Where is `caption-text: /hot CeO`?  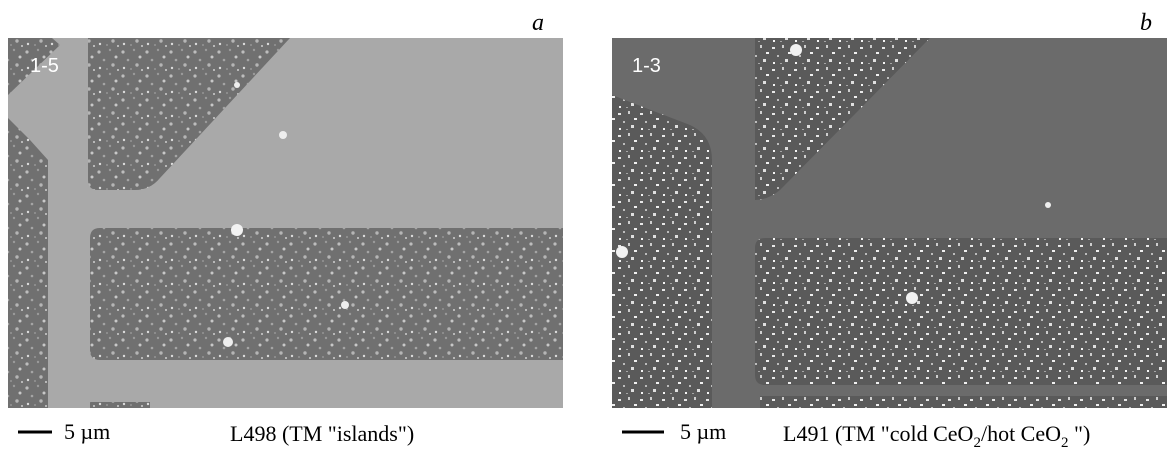
caption-text: /hot CeO is located at coordinates (1021, 433).